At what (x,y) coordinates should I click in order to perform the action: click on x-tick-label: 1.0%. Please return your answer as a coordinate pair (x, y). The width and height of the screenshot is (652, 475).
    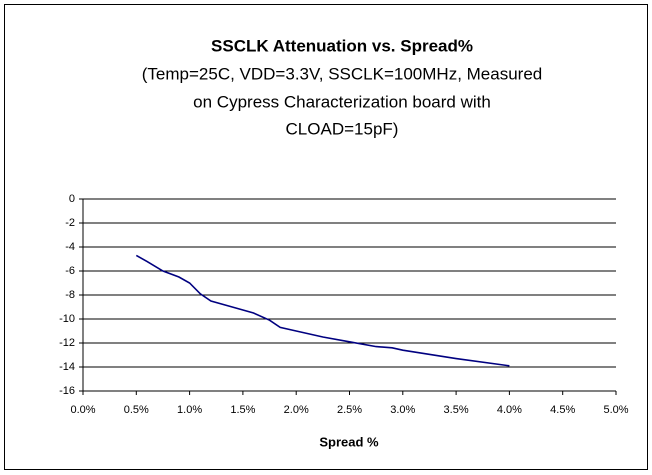
    Looking at the image, I should click on (189, 410).